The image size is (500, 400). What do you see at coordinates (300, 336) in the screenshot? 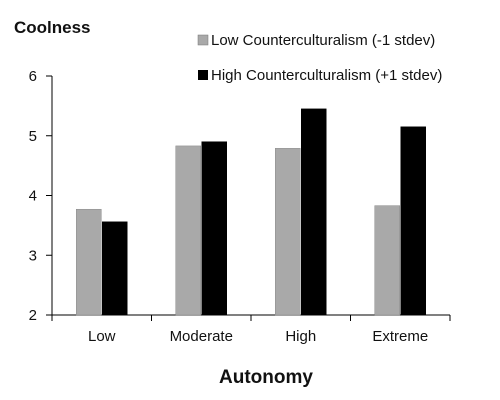
I see `x-tick-label: High` at bounding box center [300, 336].